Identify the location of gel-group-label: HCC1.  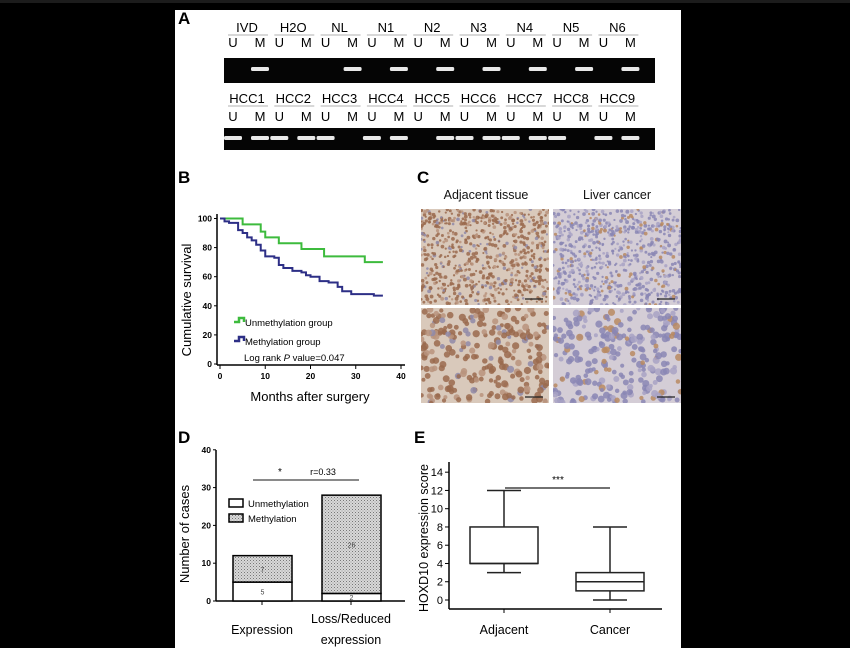
(246, 98).